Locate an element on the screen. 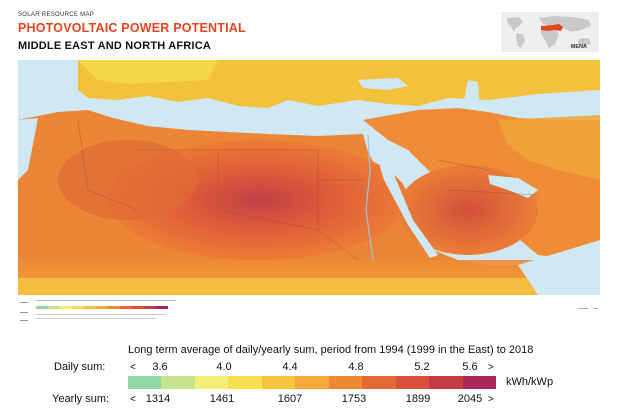  inset-region-label: MENA is located at coordinates (578, 47).